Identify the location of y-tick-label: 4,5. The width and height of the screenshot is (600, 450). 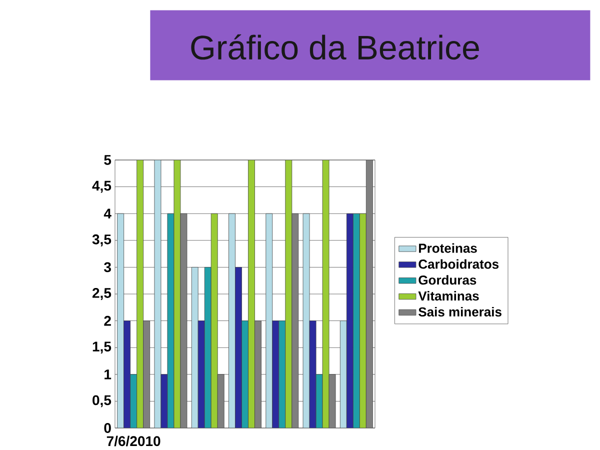
(102, 186).